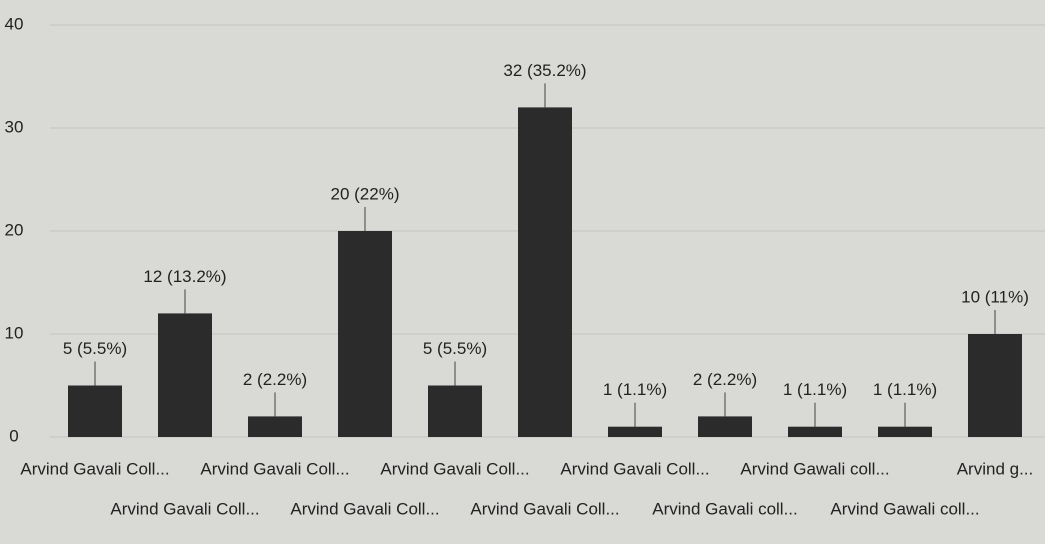  Describe the element at coordinates (184, 276) in the screenshot. I see `data-label: 12 (13.2%)` at that location.